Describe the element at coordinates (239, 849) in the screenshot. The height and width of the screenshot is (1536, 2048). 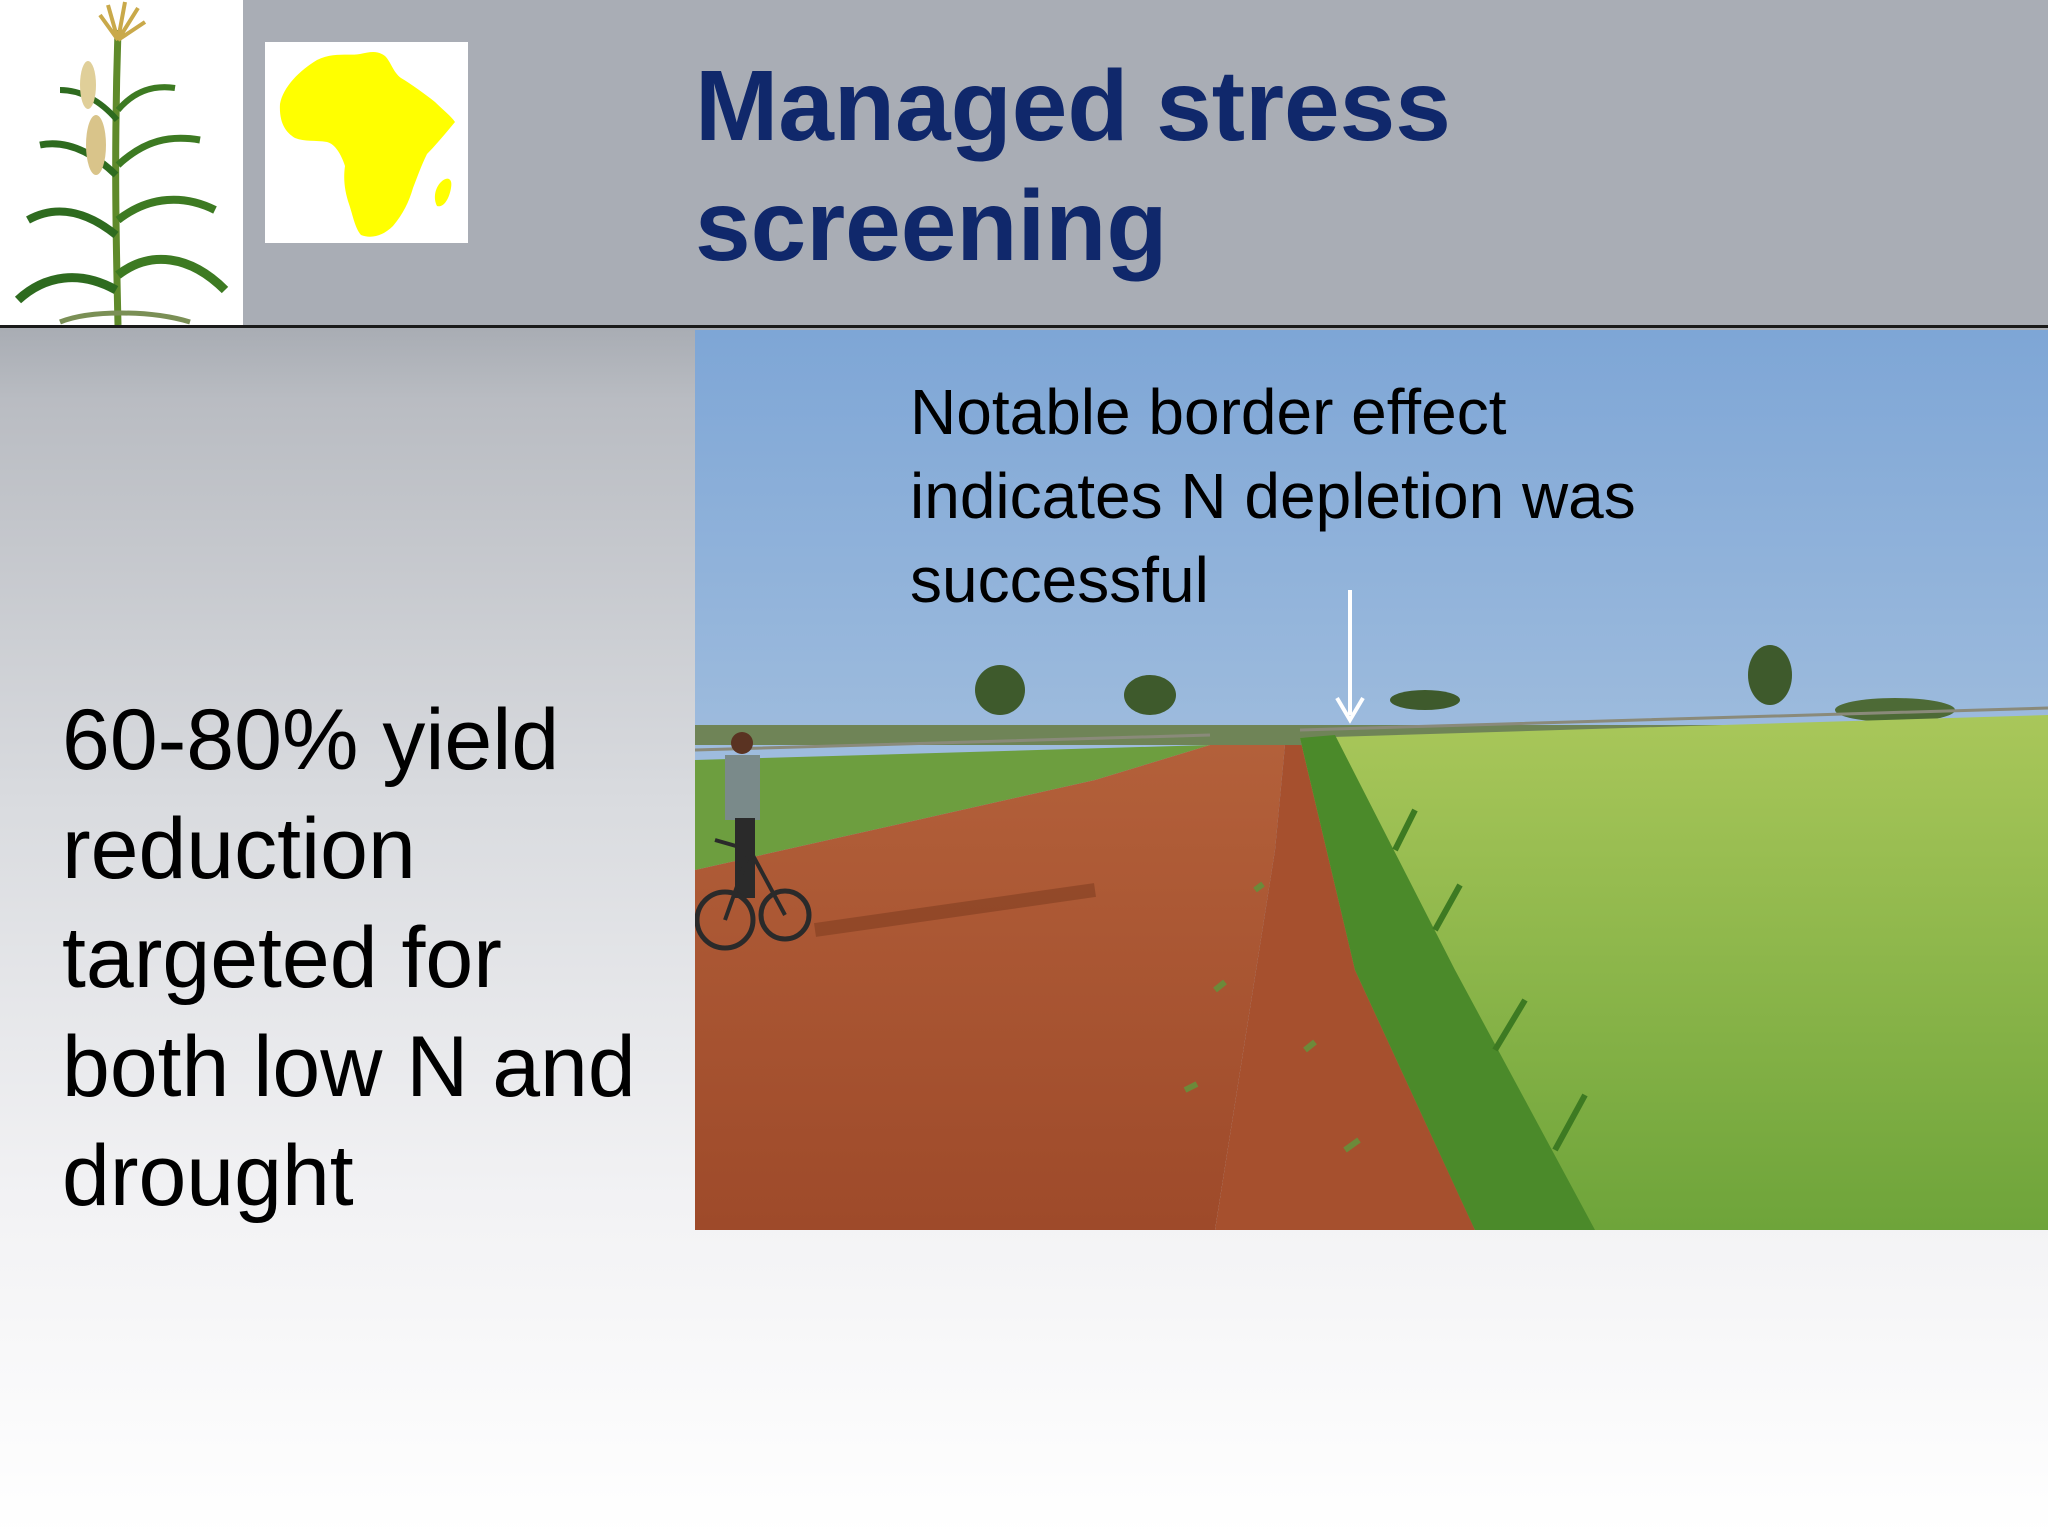
I see `body-line-2: reduction` at that location.